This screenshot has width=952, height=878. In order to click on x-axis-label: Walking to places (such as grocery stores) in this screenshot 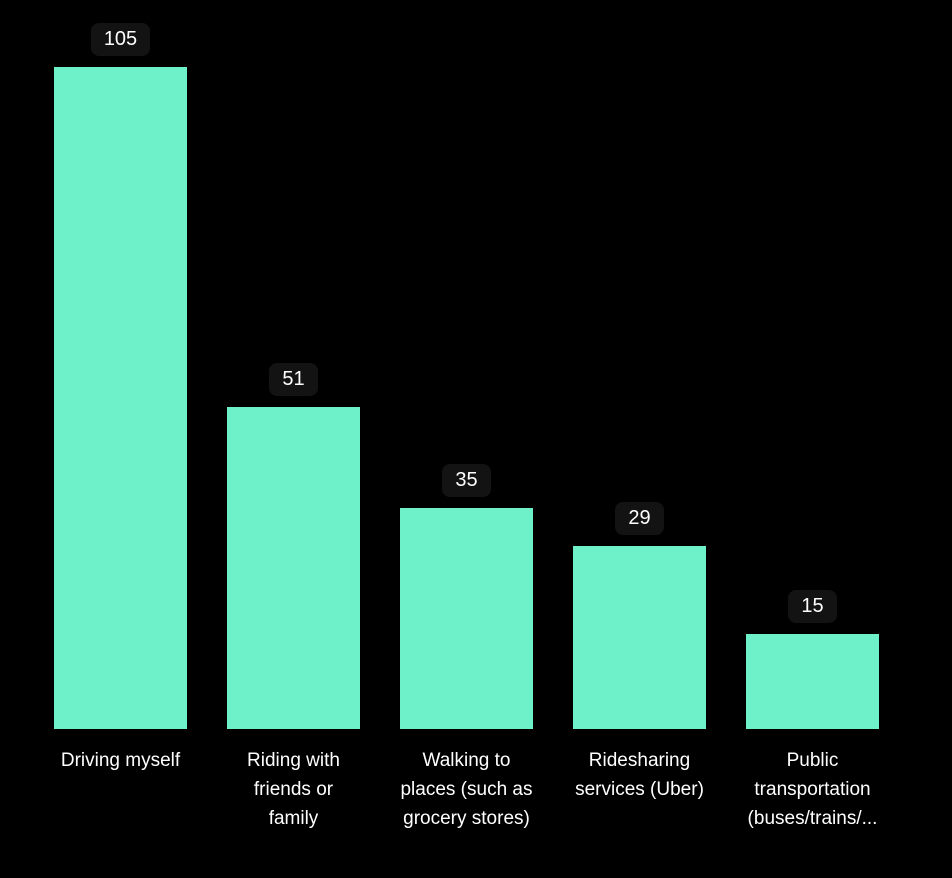, I will do `click(466, 789)`.